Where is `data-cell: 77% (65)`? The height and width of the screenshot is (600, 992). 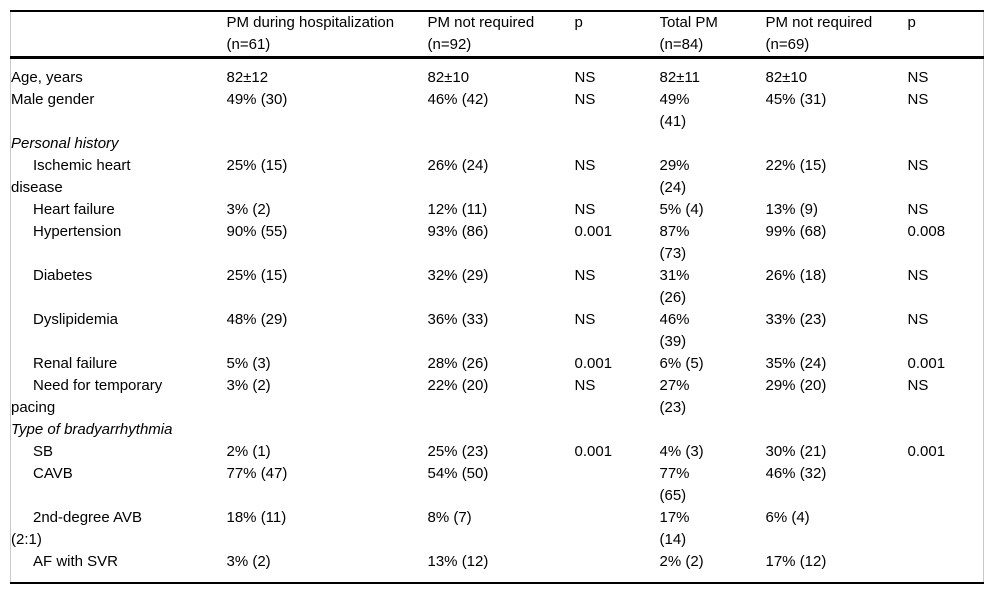
data-cell: 77% (65) is located at coordinates (674, 484).